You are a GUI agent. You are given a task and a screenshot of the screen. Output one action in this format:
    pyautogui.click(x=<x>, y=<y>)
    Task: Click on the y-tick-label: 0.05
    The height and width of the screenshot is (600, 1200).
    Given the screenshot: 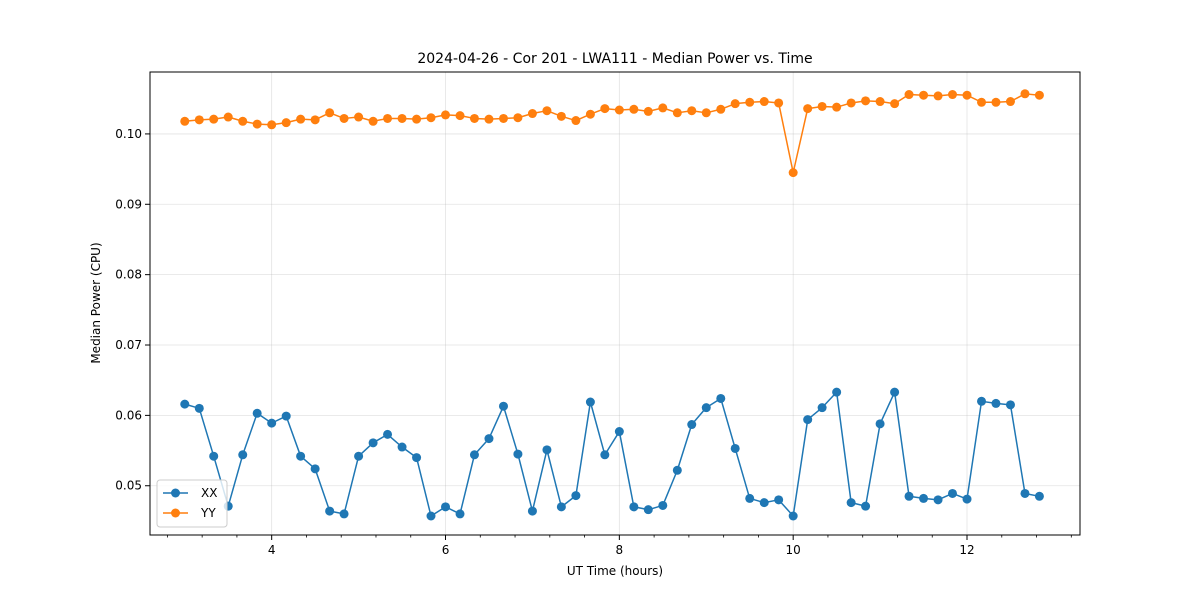 What is the action you would take?
    pyautogui.click(x=128, y=486)
    